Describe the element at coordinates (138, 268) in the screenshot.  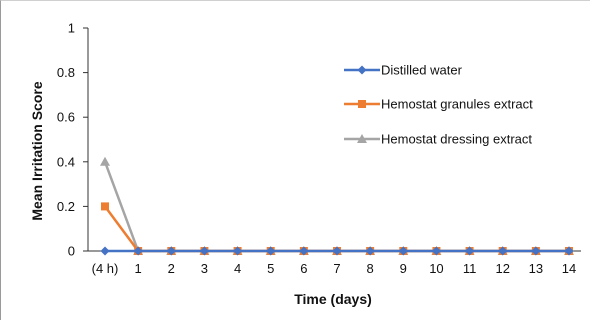
I see `x-tick-label: 1` at that location.